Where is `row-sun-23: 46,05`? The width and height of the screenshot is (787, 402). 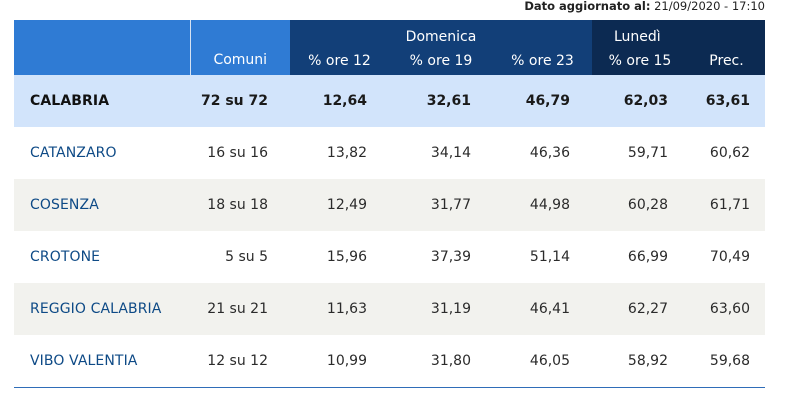 row-sun-23: 46,05 is located at coordinates (542, 361).